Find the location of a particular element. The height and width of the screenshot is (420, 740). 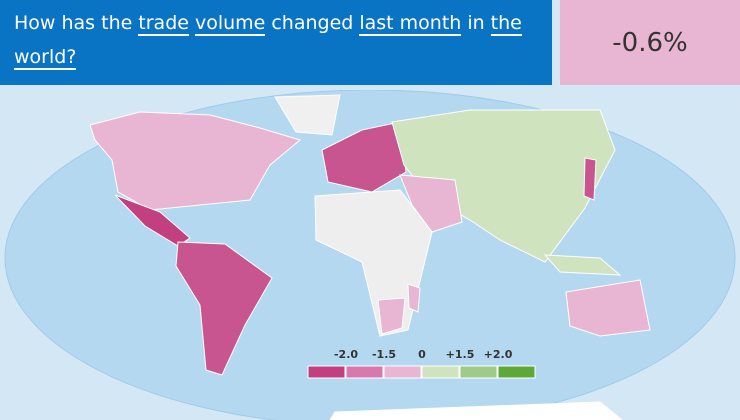

legend-label: +2.0 is located at coordinates (498, 354).